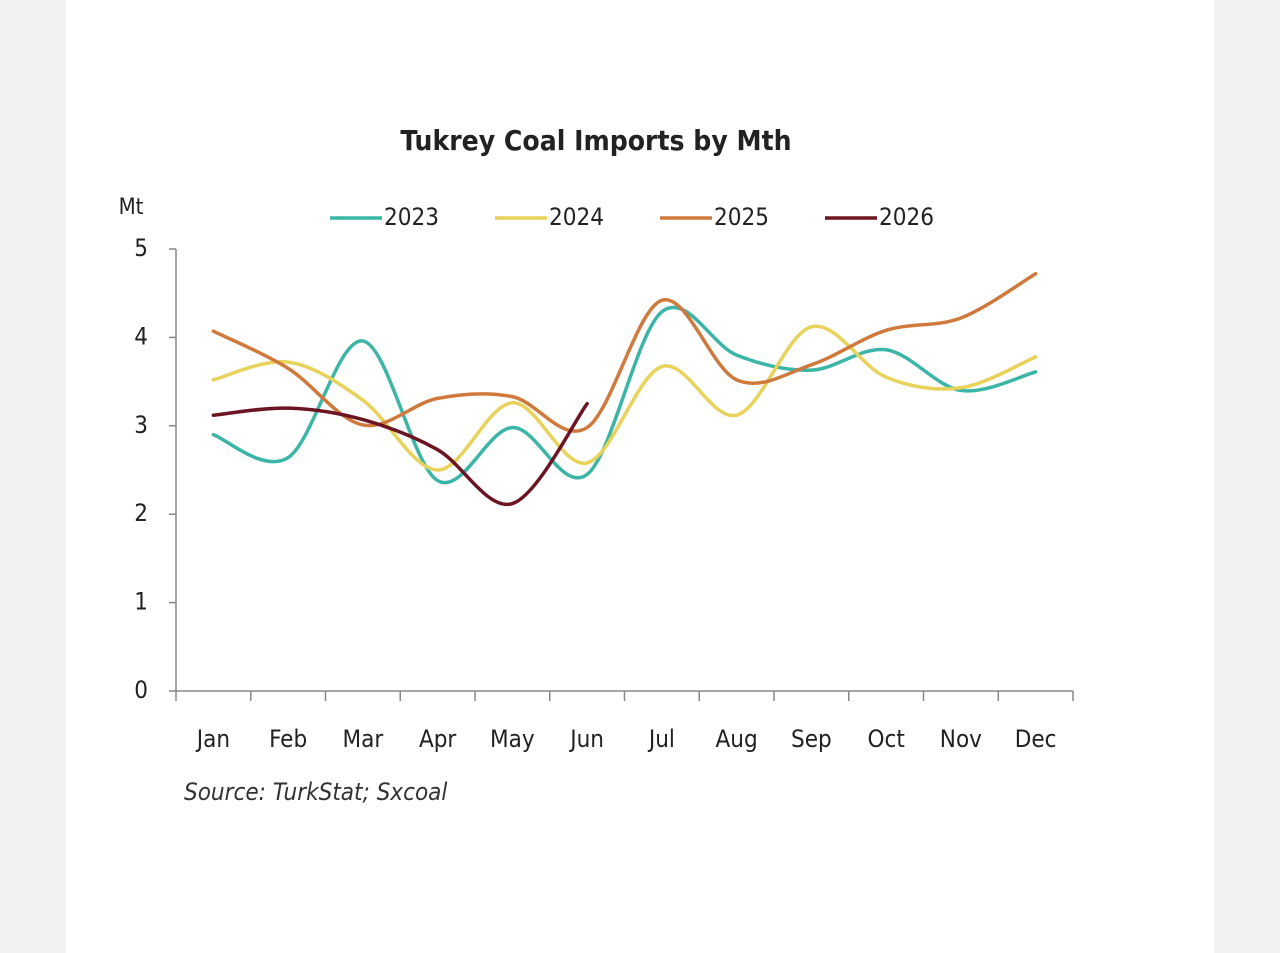 This screenshot has height=953, width=1280. What do you see at coordinates (512, 739) in the screenshot?
I see `x-tick-label: May` at bounding box center [512, 739].